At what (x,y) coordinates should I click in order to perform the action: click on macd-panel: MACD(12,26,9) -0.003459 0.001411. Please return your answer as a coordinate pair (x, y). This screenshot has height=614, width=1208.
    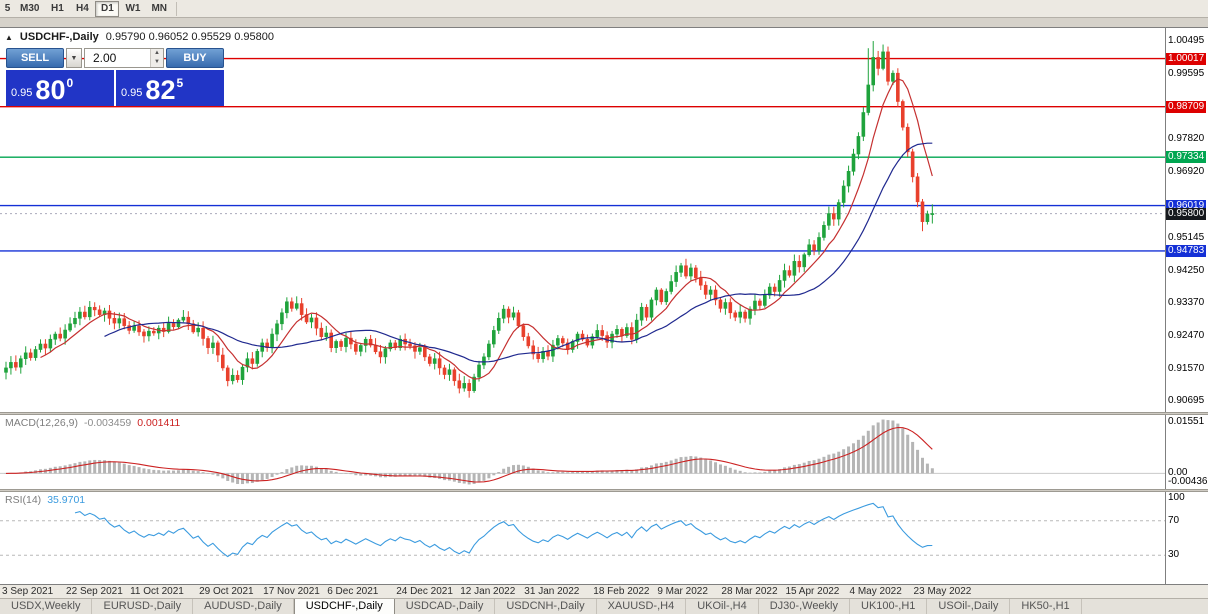
    Looking at the image, I should click on (583, 452).